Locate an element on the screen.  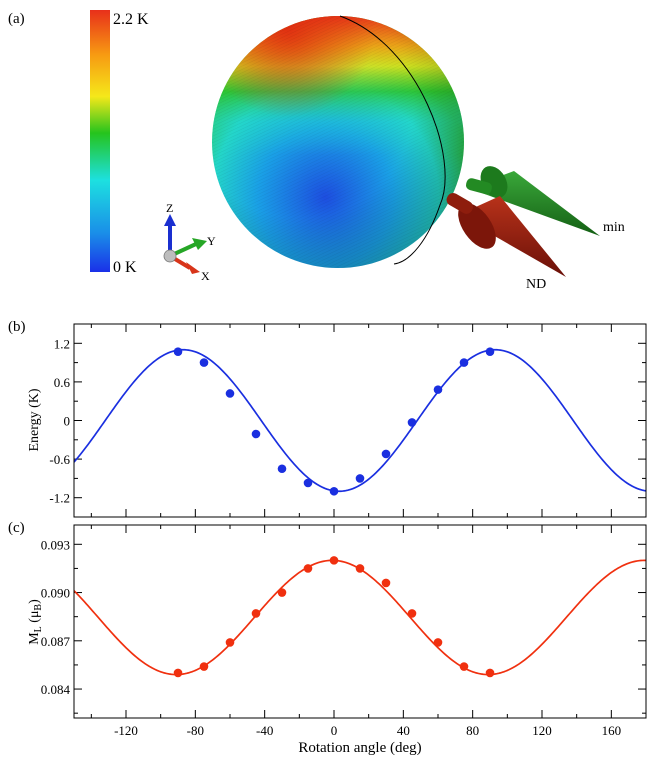
min-arrow-label: min is located at coordinates (614, 227).